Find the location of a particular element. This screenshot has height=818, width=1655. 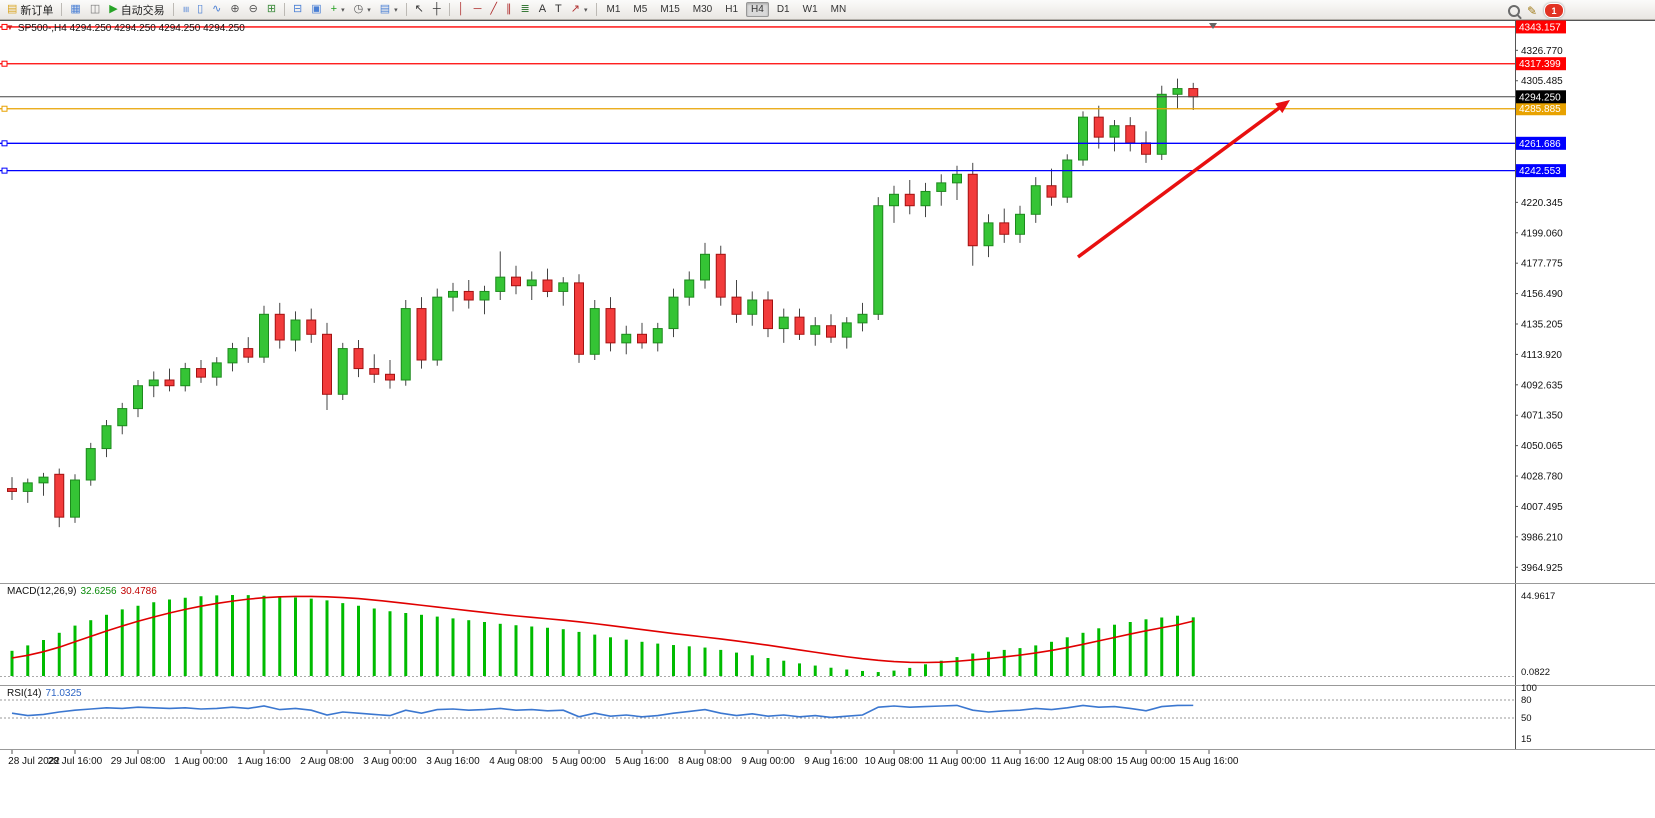

data-window-icon-glyph: ◫ is located at coordinates (95, 9).